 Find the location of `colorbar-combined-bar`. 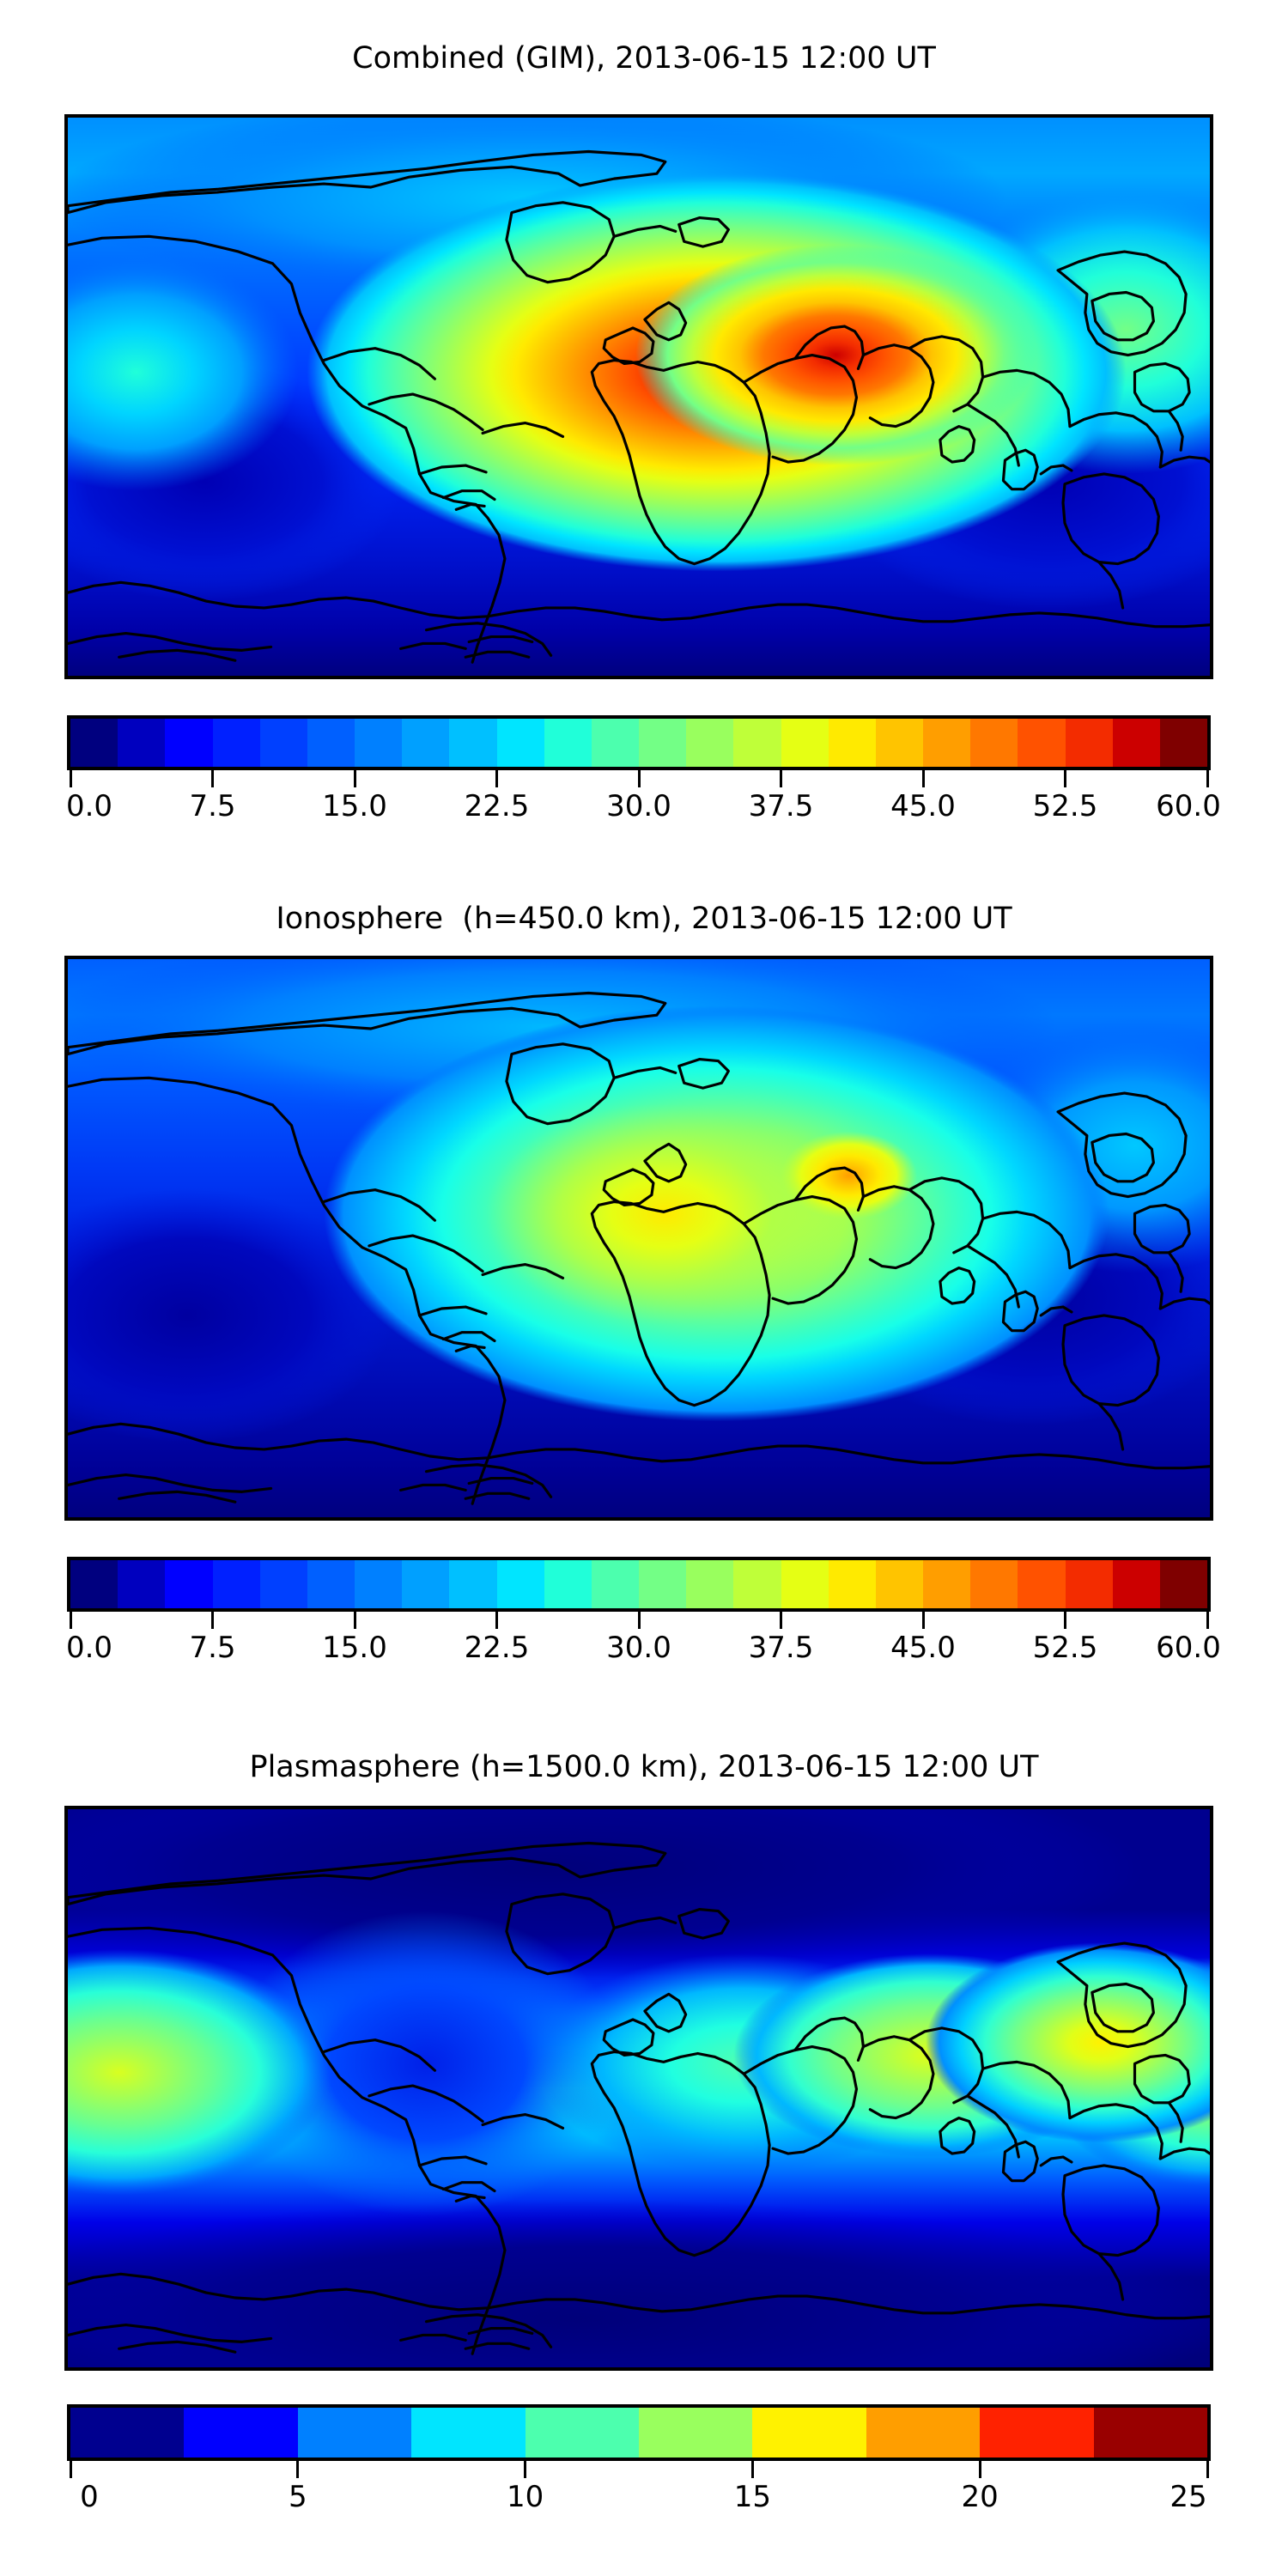

colorbar-combined-bar is located at coordinates (639, 742).